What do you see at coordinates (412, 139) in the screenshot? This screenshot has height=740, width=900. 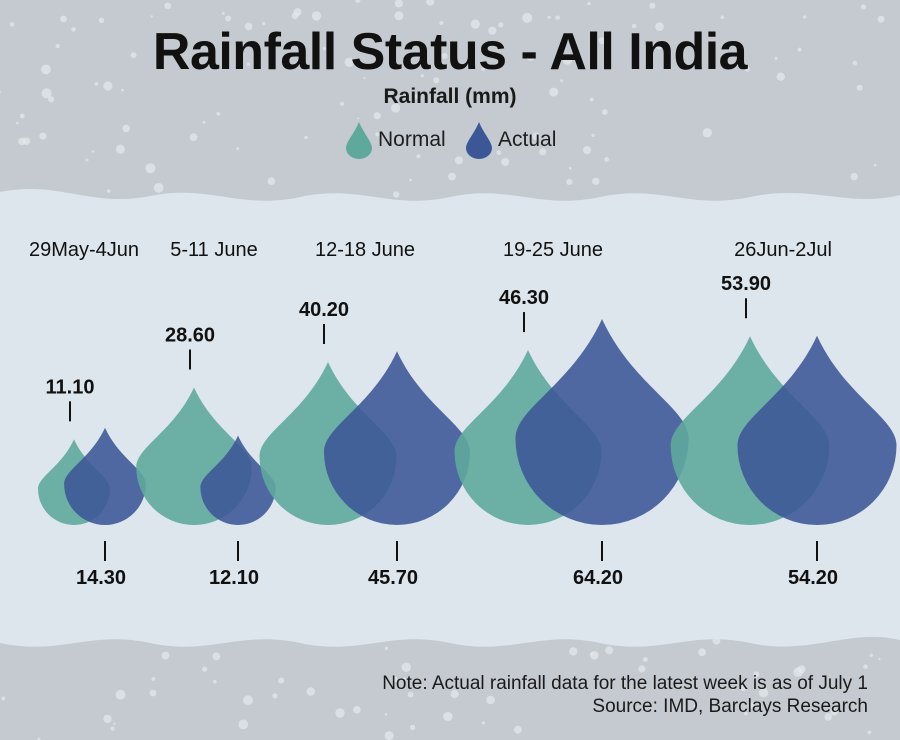 I see `legend-normal-label: Normal` at bounding box center [412, 139].